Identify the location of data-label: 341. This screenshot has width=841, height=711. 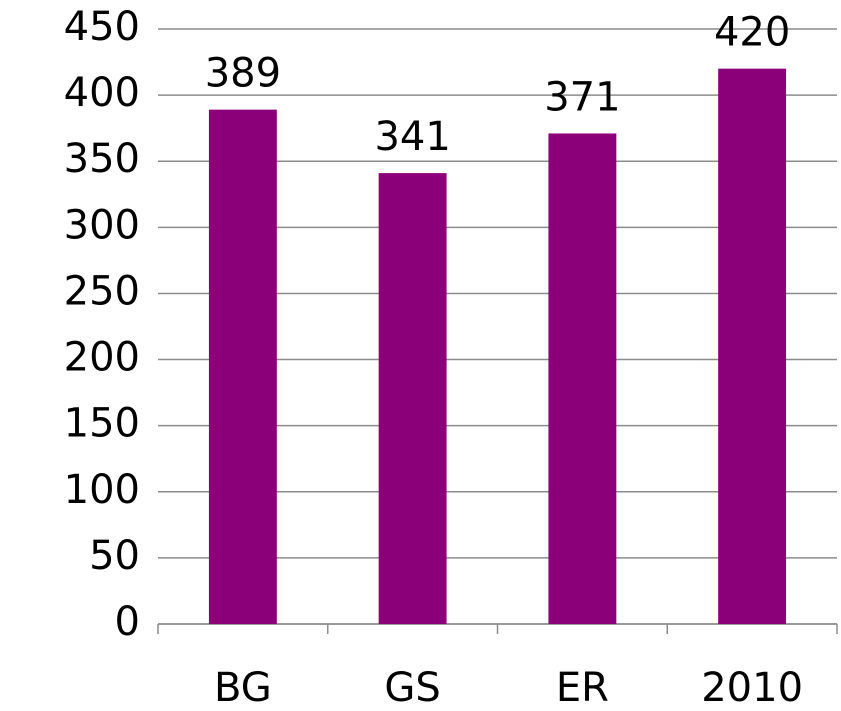
(412, 137).